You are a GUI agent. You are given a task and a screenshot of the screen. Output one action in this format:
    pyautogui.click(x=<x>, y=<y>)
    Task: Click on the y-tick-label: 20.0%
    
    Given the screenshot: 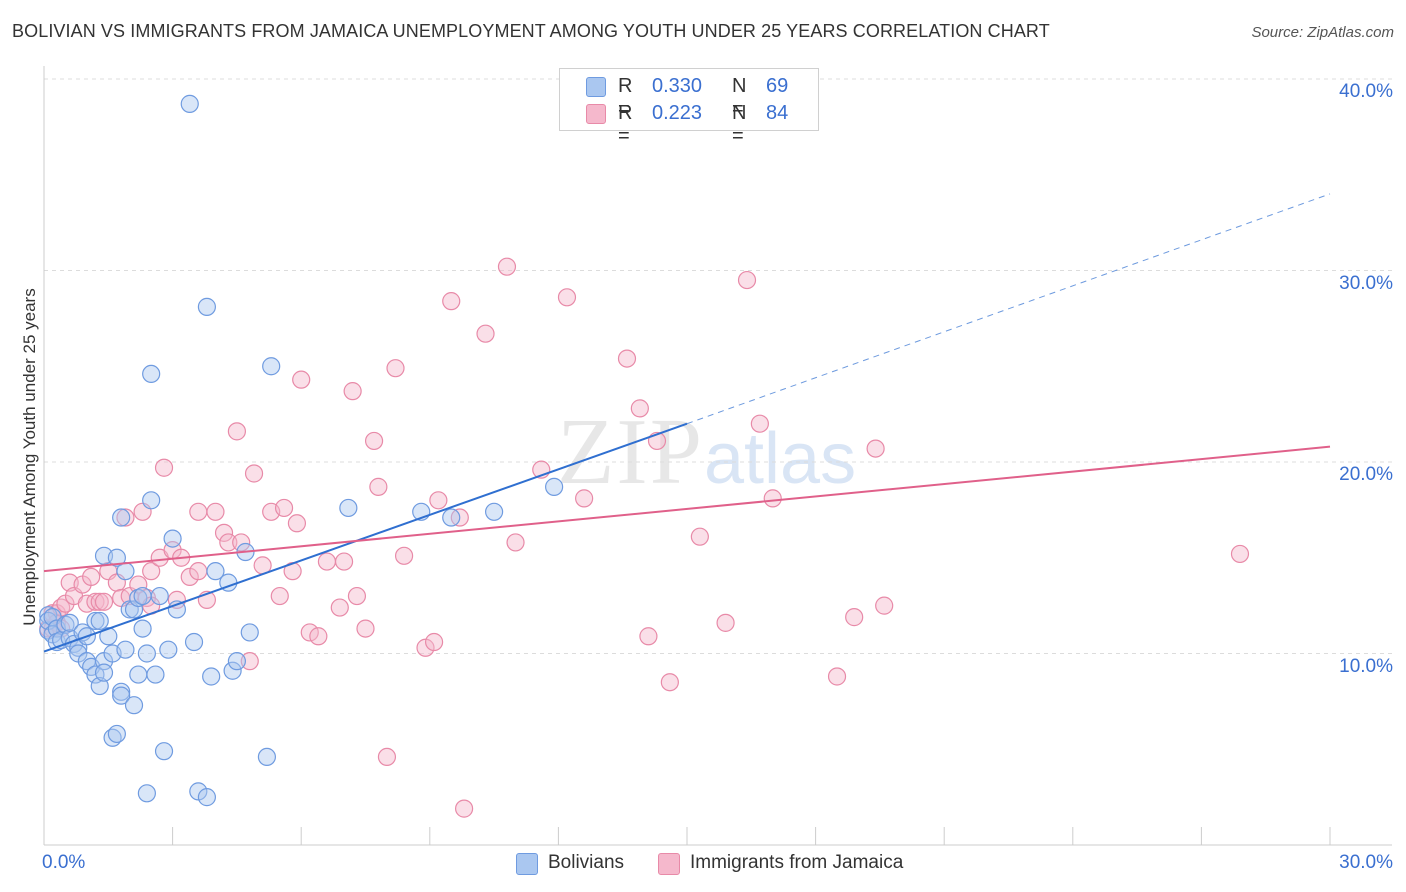 What is the action you would take?
    pyautogui.click(x=1366, y=474)
    